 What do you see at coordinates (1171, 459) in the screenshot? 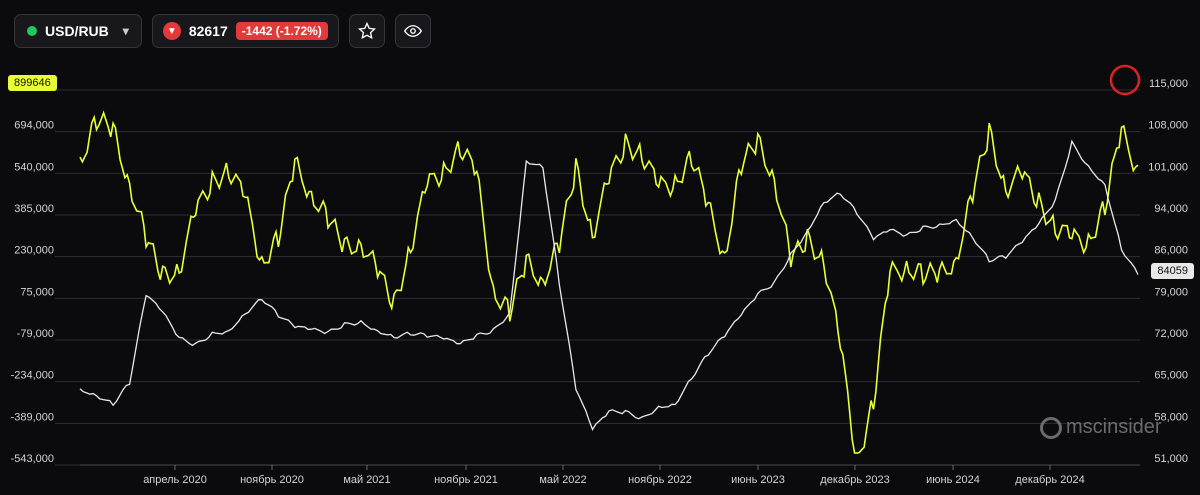
I see `right-tick-label: 51,000` at bounding box center [1171, 459].